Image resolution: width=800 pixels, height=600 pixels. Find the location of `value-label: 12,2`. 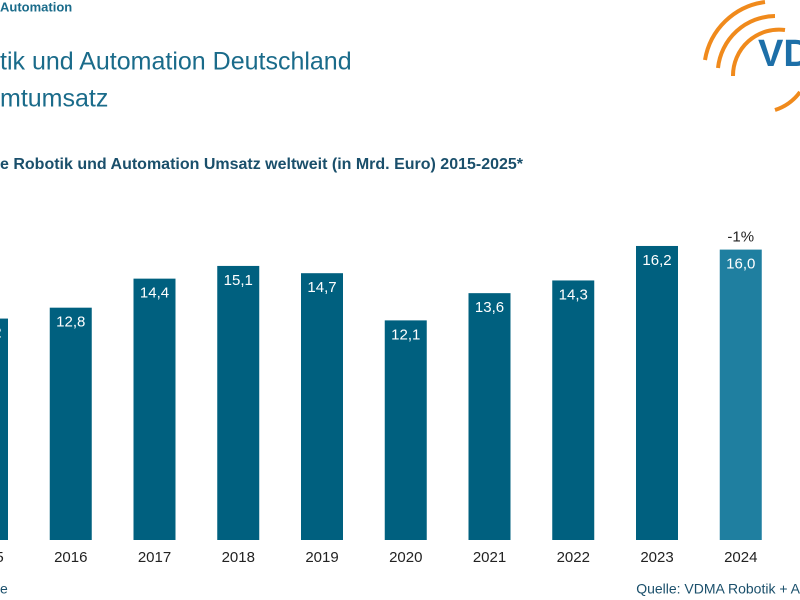

value-label: 12,2 is located at coordinates (1, 333).